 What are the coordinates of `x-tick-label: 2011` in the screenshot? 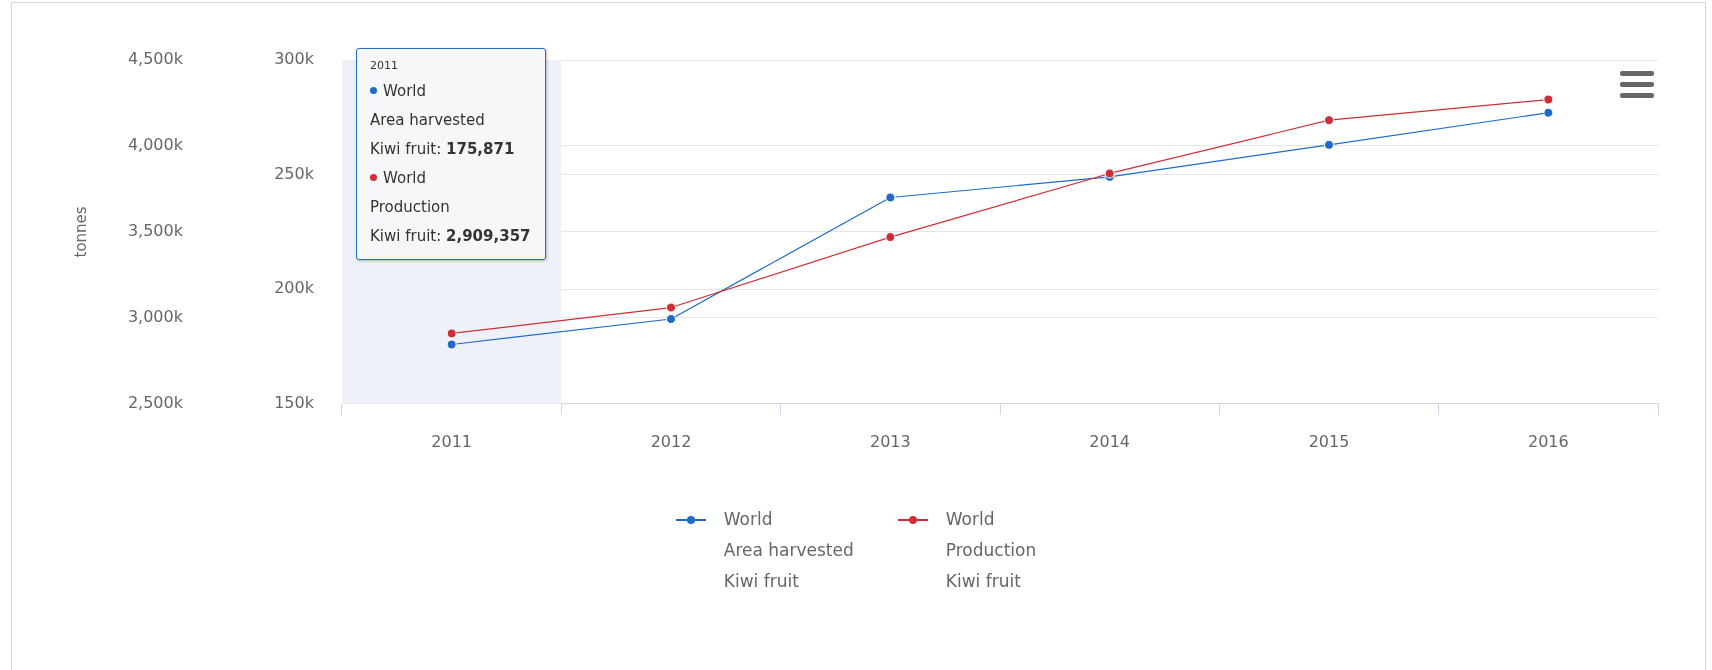 It's located at (452, 441).